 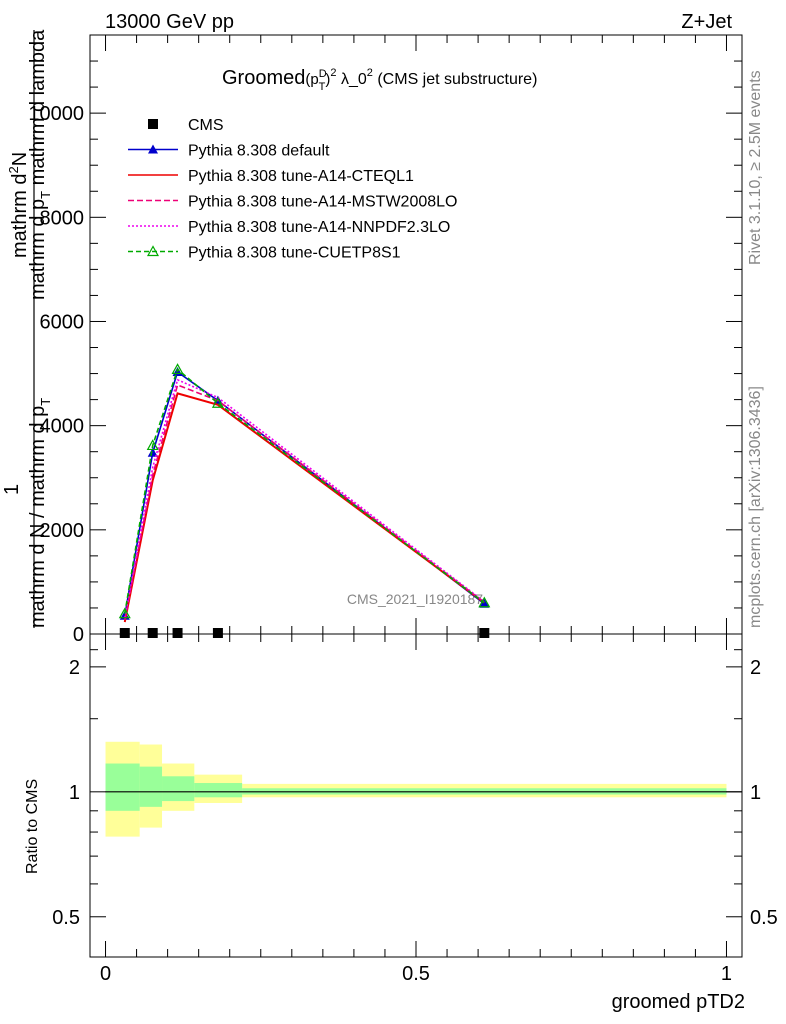 What do you see at coordinates (294, 253) in the screenshot?
I see `legend-entry-label: Pythia 8.308 tune-CUETP8S1` at bounding box center [294, 253].